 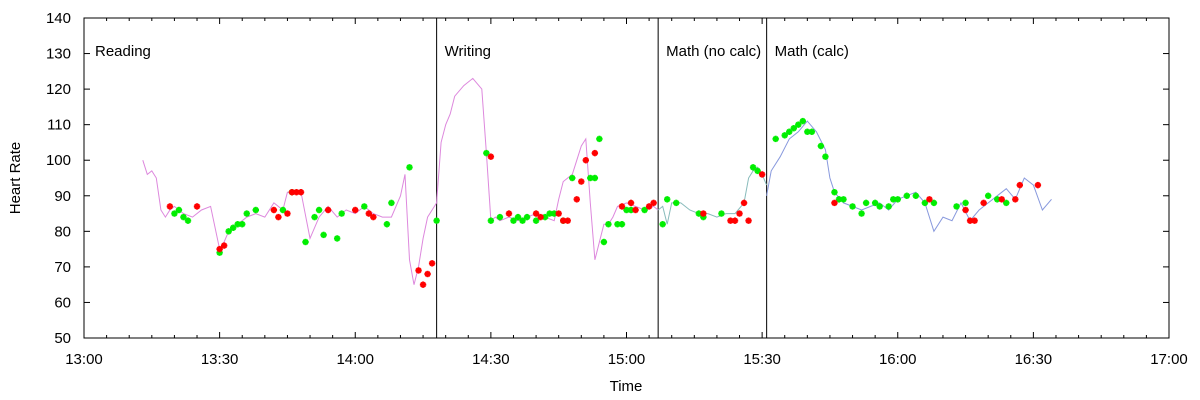 I want to click on x-tick-label: 13:30, so click(x=220, y=359).